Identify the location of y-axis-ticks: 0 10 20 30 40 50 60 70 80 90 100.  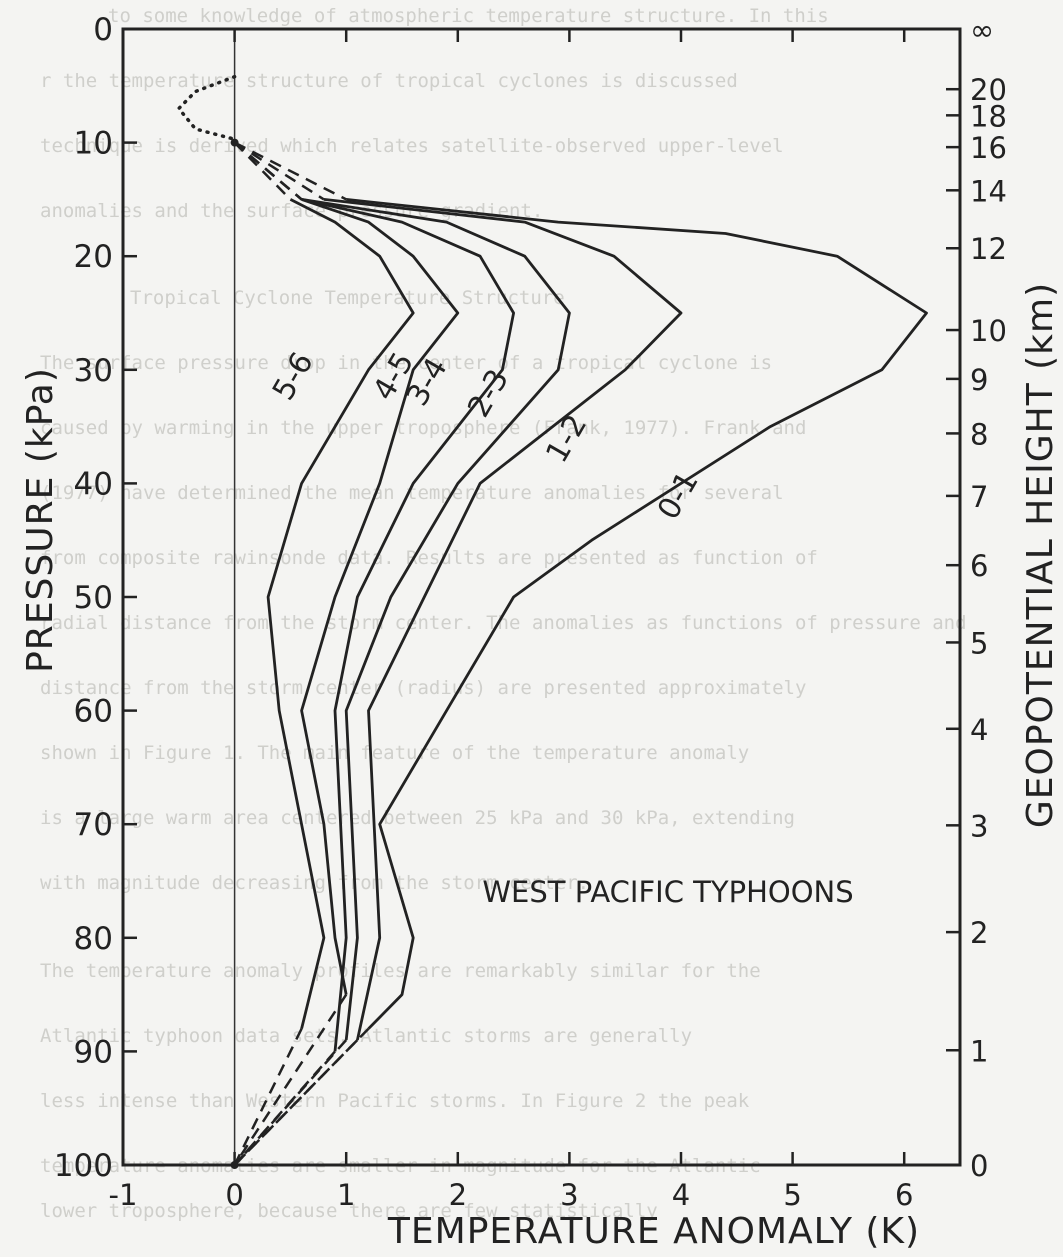
(95, 598).